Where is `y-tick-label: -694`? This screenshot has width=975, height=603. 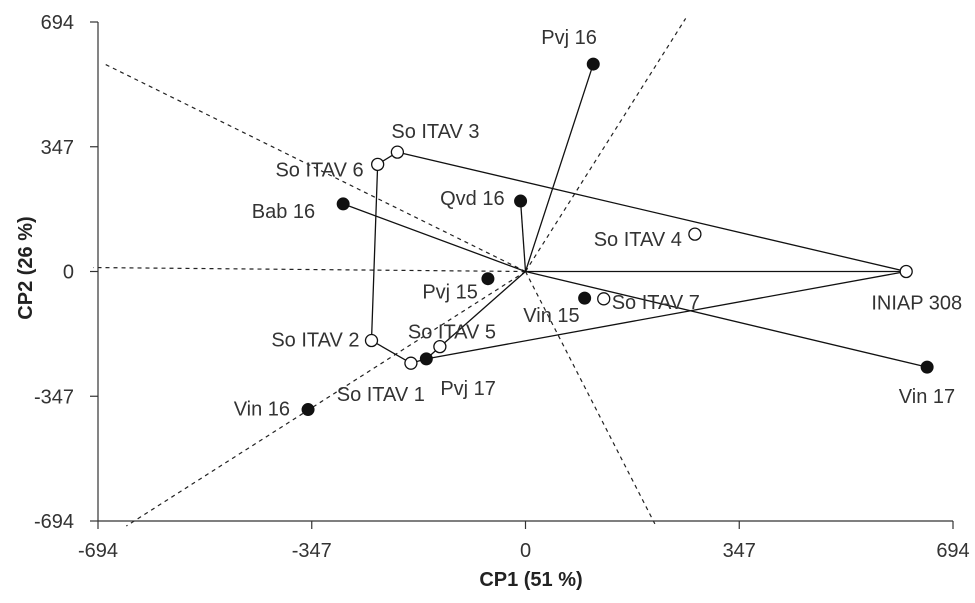
y-tick-label: -694 is located at coordinates (54, 522).